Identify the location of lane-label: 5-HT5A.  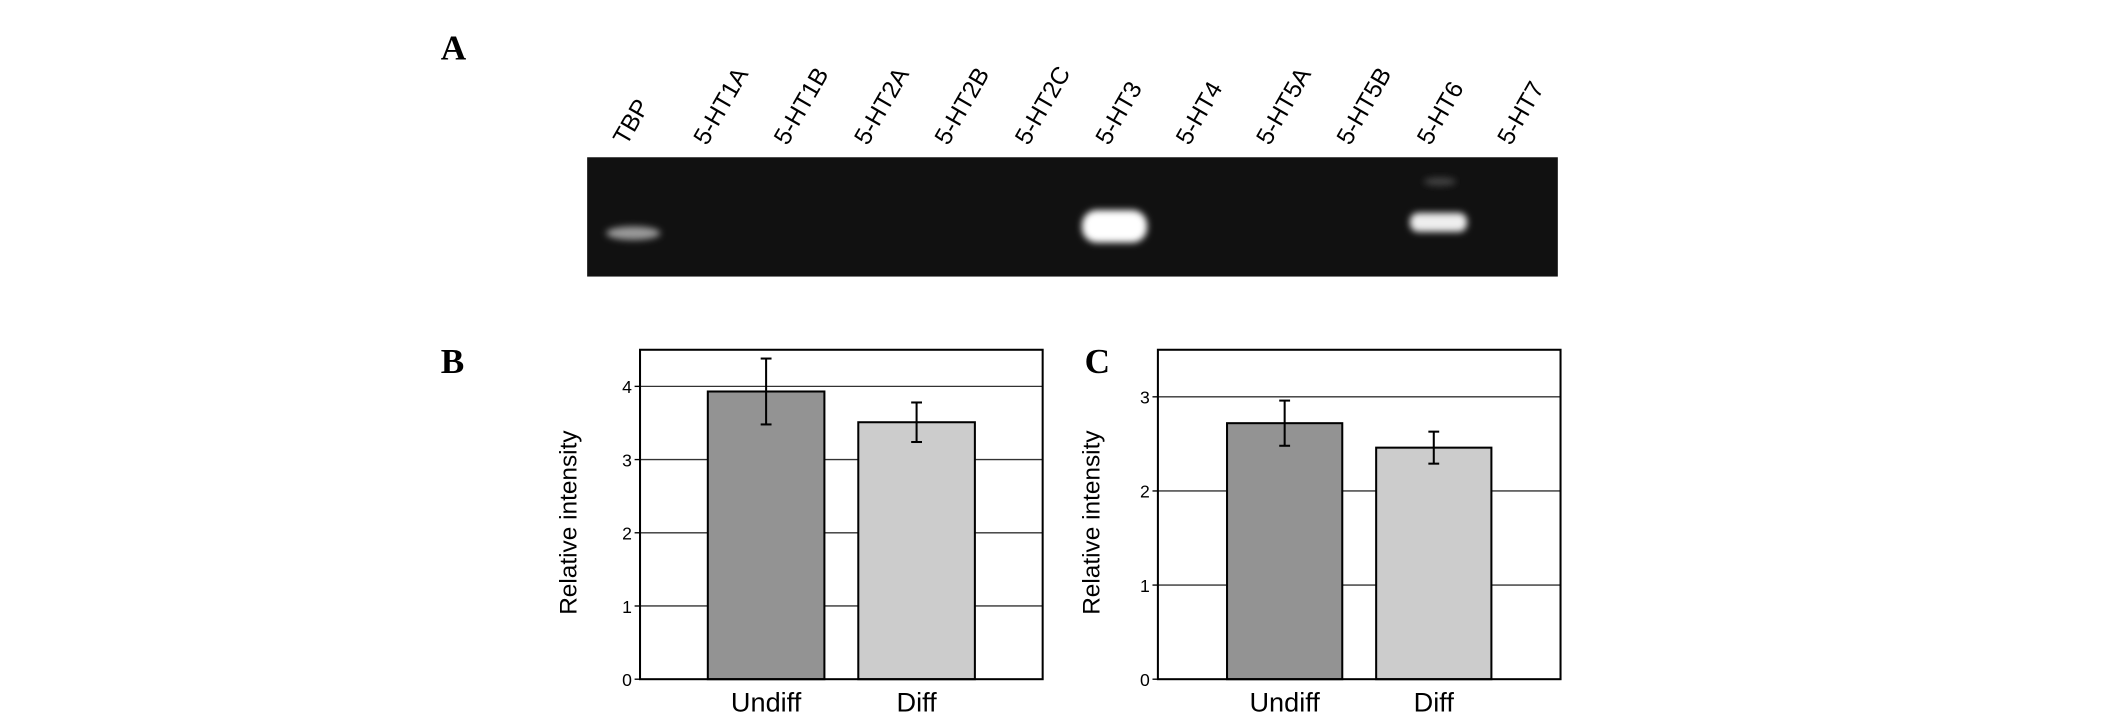
(1284, 106).